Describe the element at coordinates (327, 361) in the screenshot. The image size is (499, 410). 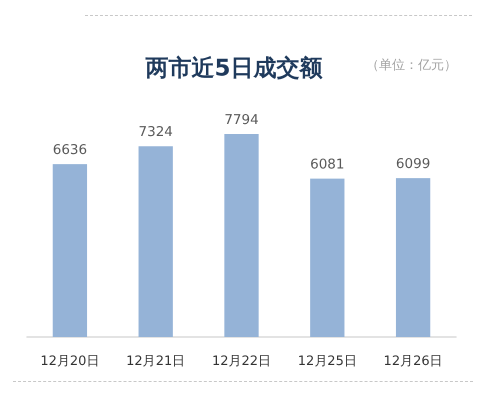
I see `x-tick-label: 12月25日` at that location.